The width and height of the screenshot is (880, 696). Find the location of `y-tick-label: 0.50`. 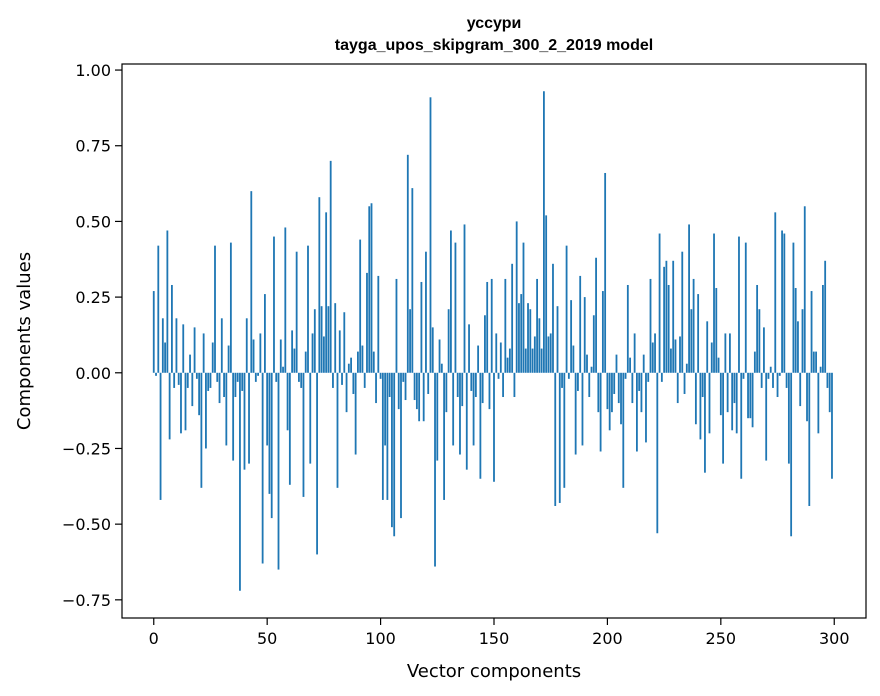

y-tick-label: 0.50 is located at coordinates (93, 221).